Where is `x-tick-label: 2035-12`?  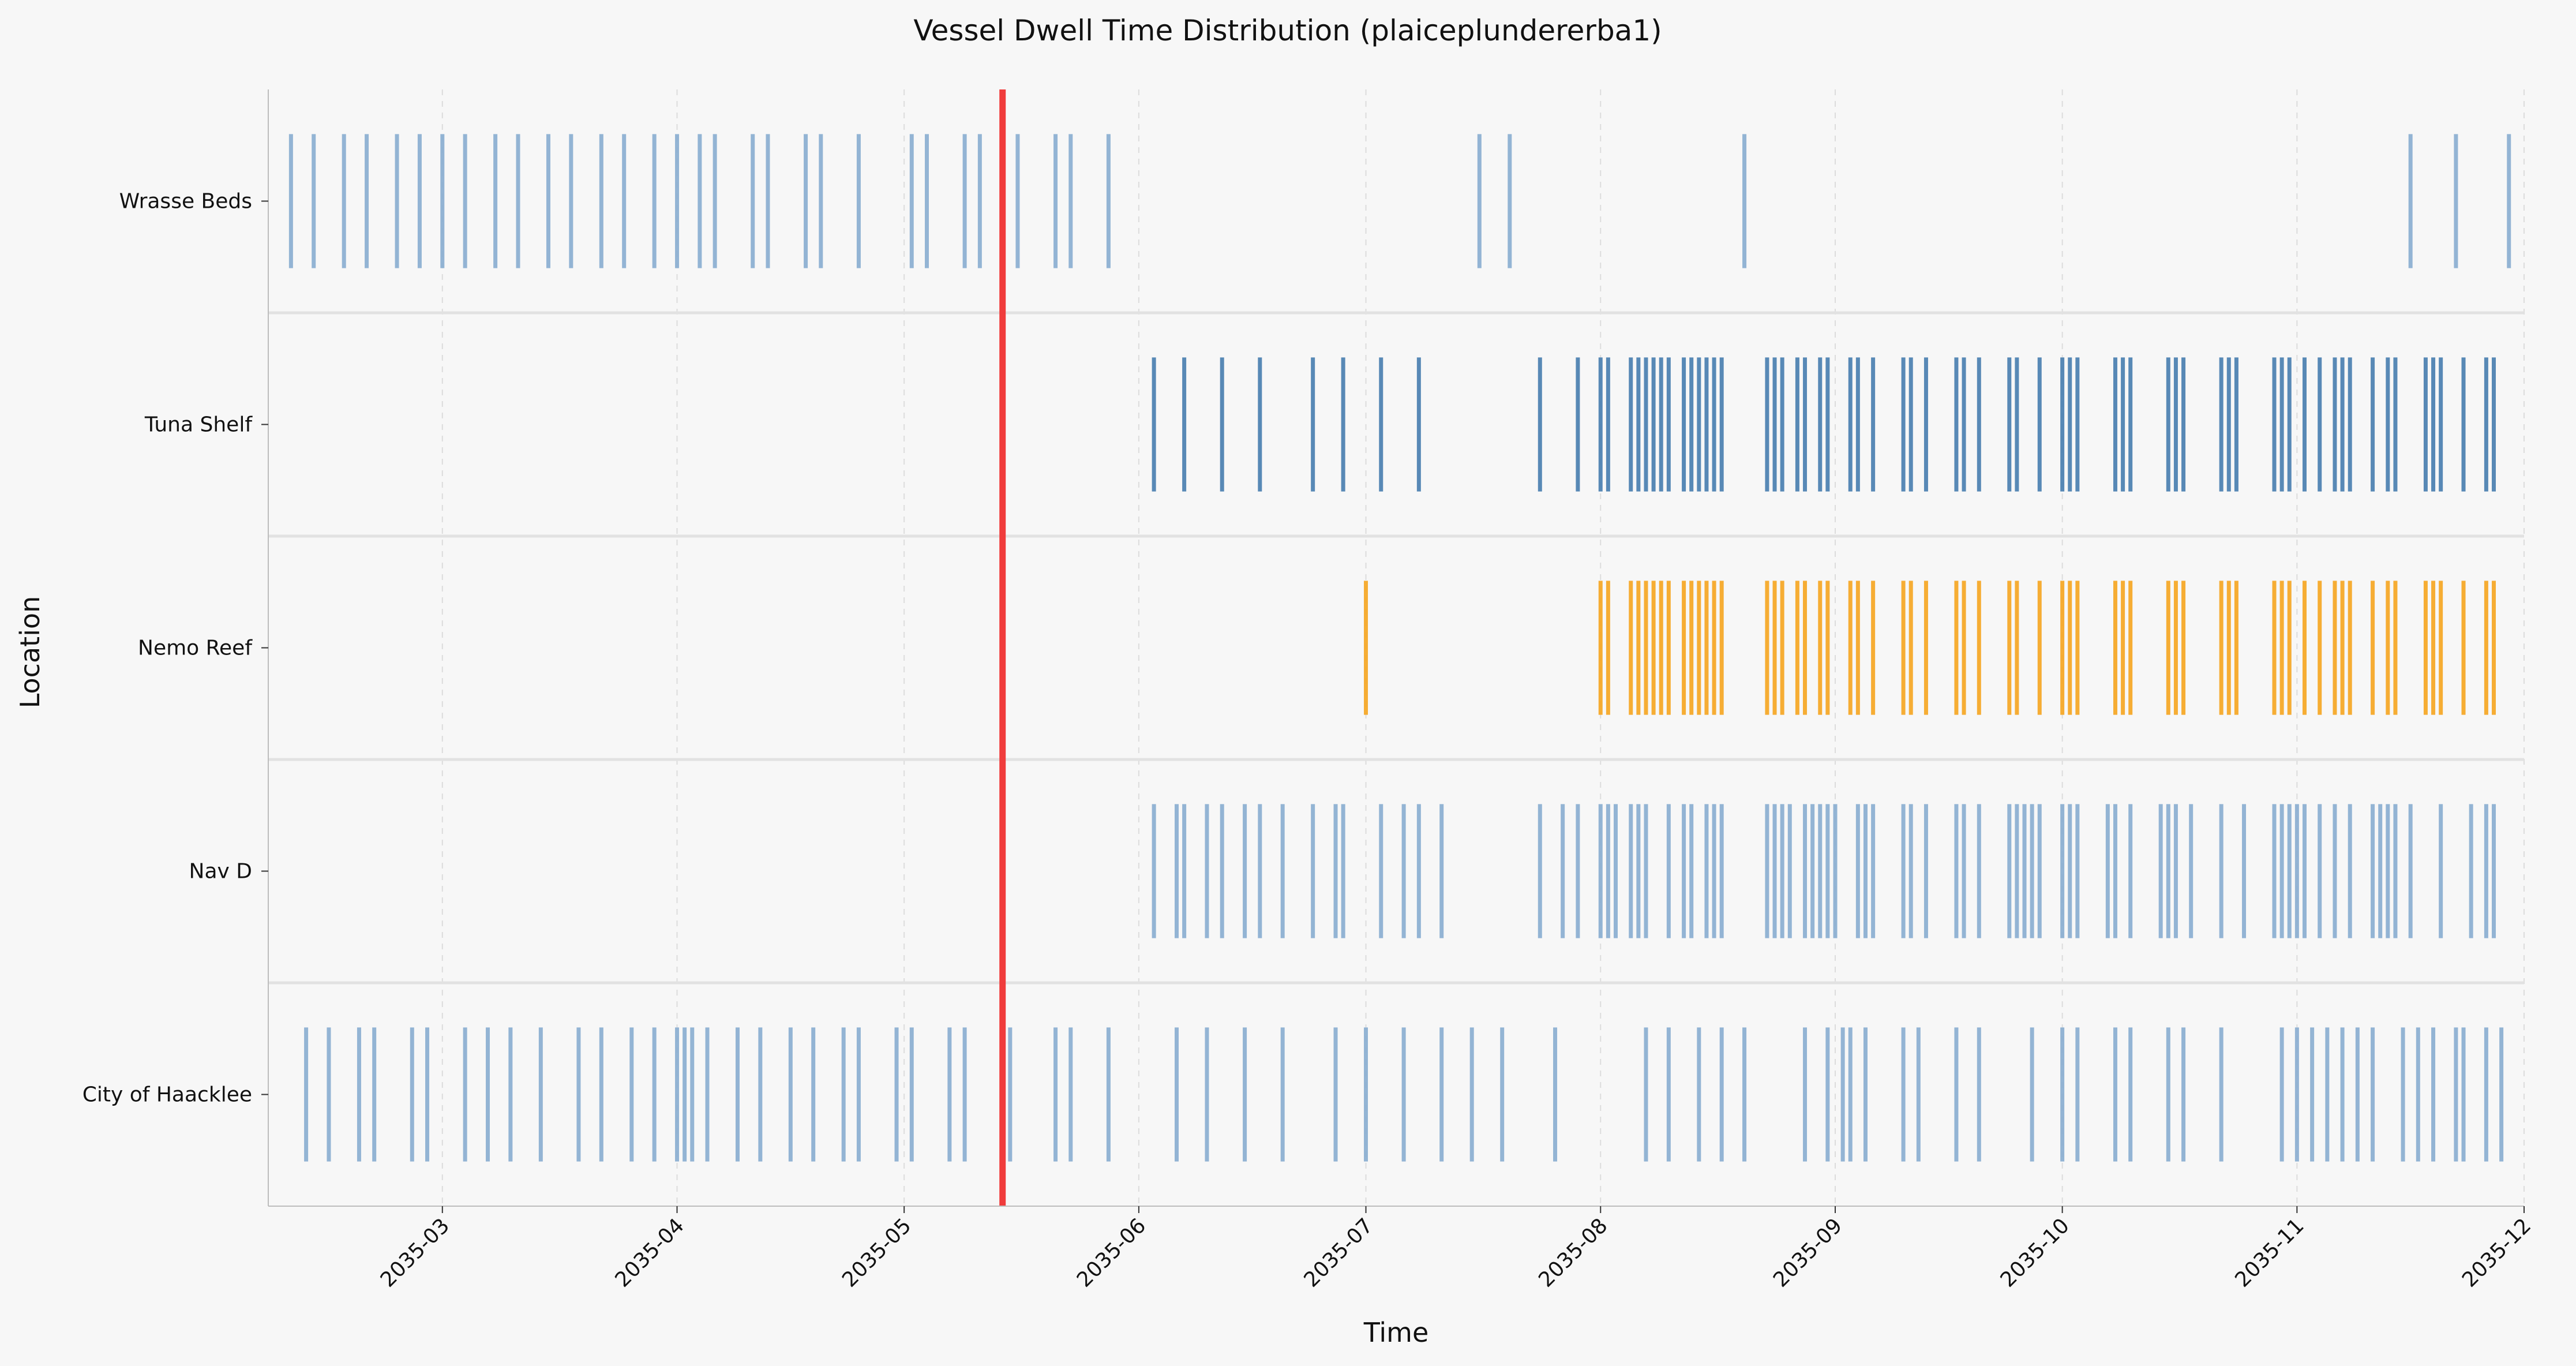
x-tick-label: 2035-12 is located at coordinates (2497, 1253).